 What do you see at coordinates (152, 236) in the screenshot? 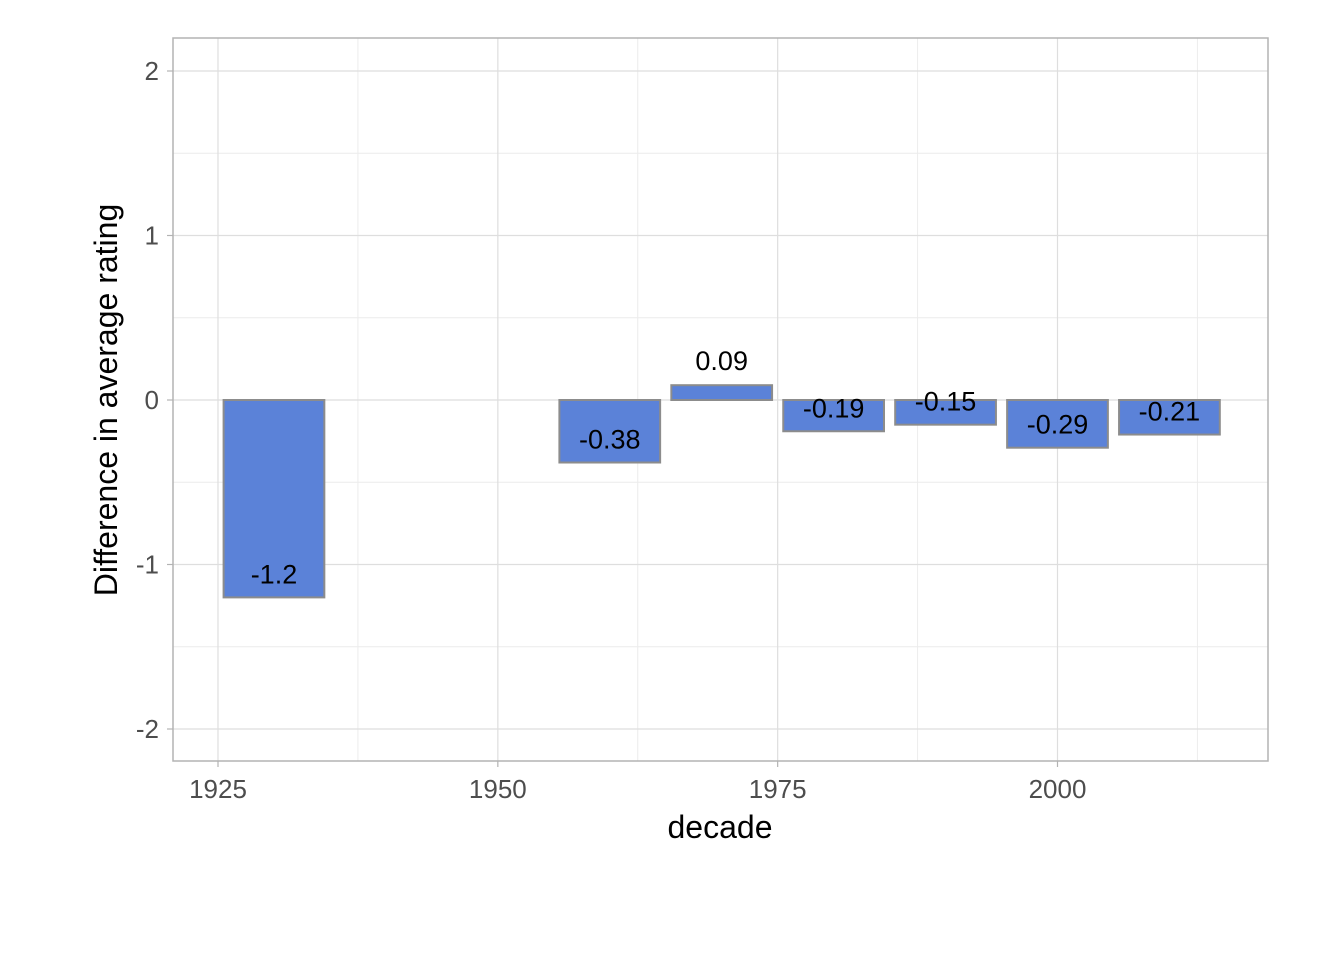
I see `y-tick-label: 1` at bounding box center [152, 236].